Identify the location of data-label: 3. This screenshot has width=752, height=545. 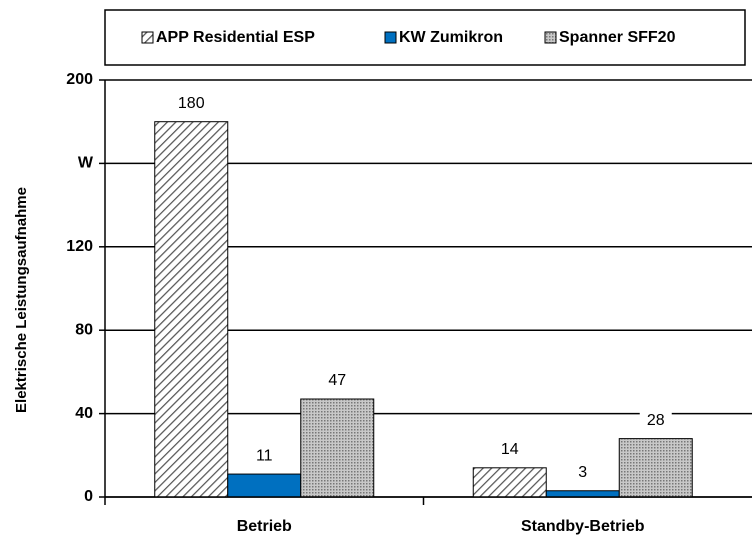
(582, 472).